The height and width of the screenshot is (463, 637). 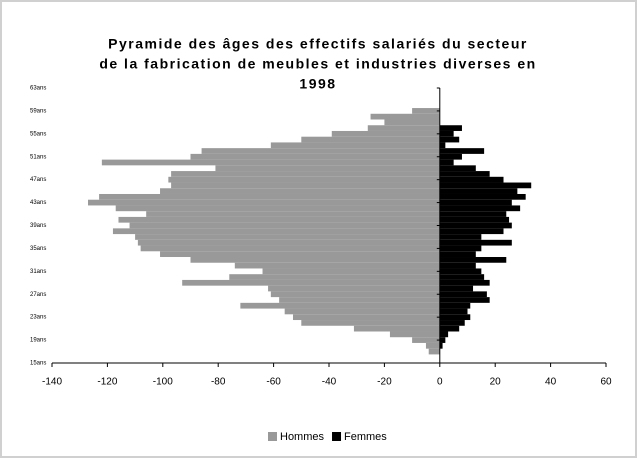 What do you see at coordinates (163, 382) in the screenshot?
I see `x-tick-label: -100` at bounding box center [163, 382].